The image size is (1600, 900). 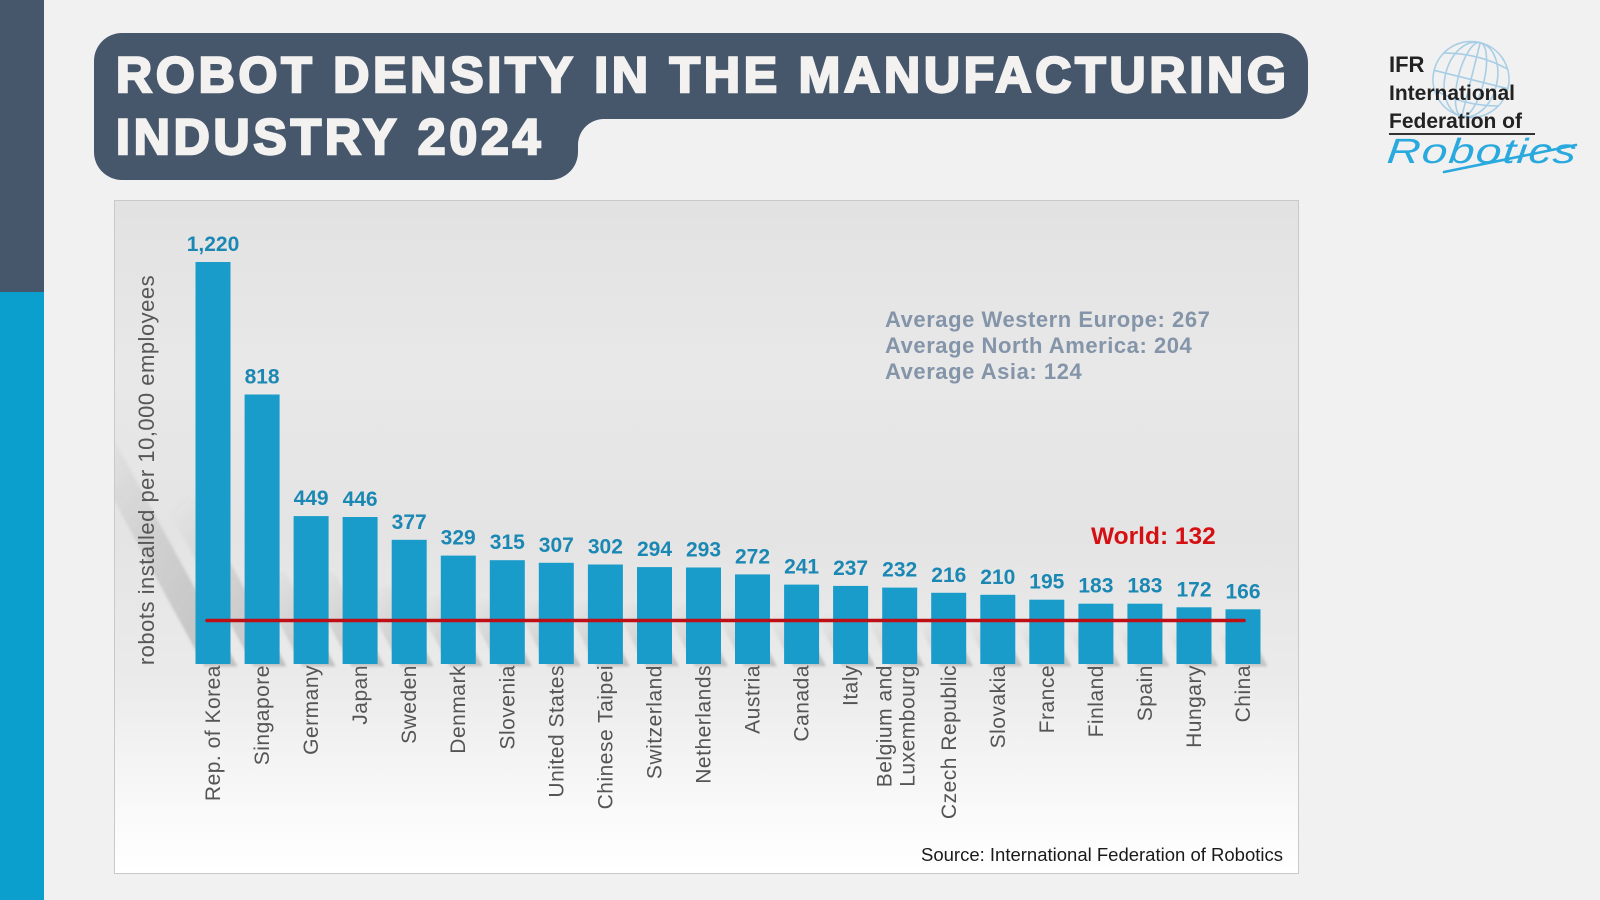 I want to click on svg-text: 315, so click(x=507, y=542).